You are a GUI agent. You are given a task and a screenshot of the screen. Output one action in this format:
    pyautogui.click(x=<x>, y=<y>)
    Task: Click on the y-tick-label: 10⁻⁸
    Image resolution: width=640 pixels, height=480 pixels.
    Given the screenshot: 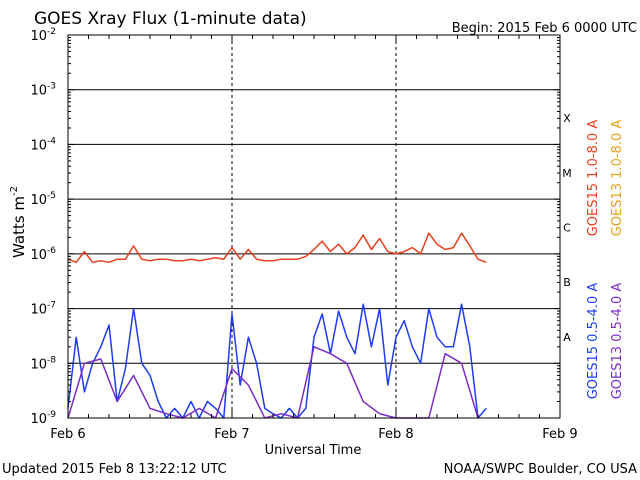 What is the action you would take?
    pyautogui.click(x=43, y=363)
    